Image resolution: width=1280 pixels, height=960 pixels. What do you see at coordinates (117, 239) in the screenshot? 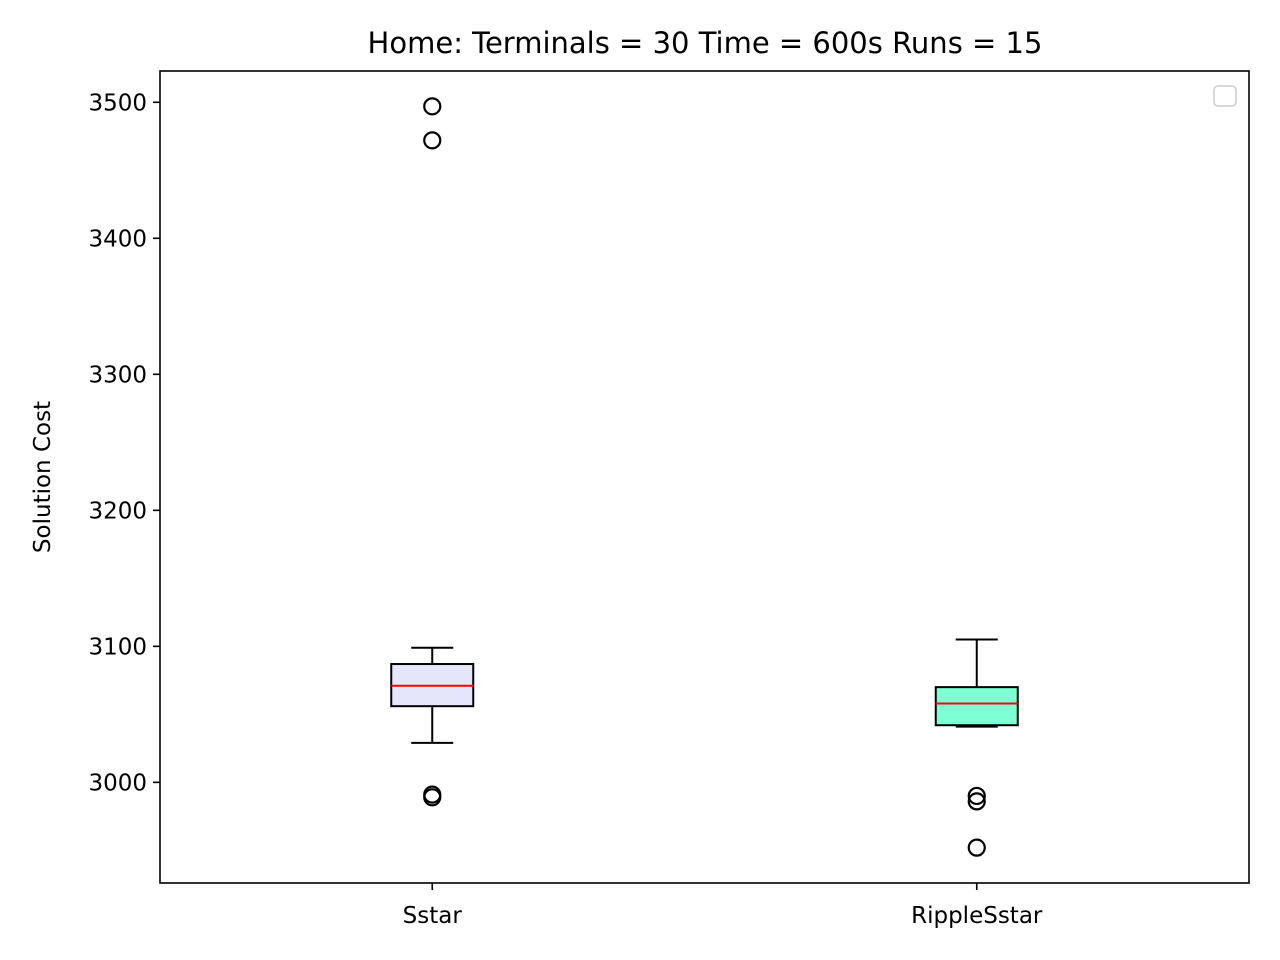
I see `y-tick-label: 3400` at bounding box center [117, 239].